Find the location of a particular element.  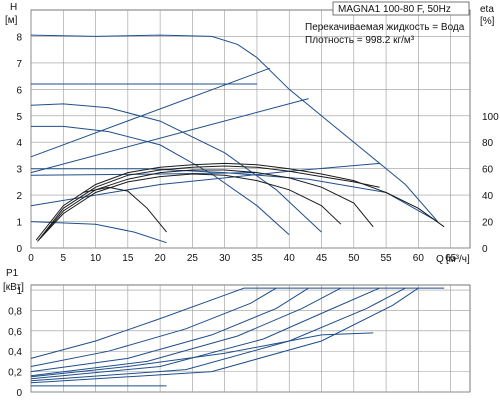

y-tick-label: 6 is located at coordinates (19, 90).